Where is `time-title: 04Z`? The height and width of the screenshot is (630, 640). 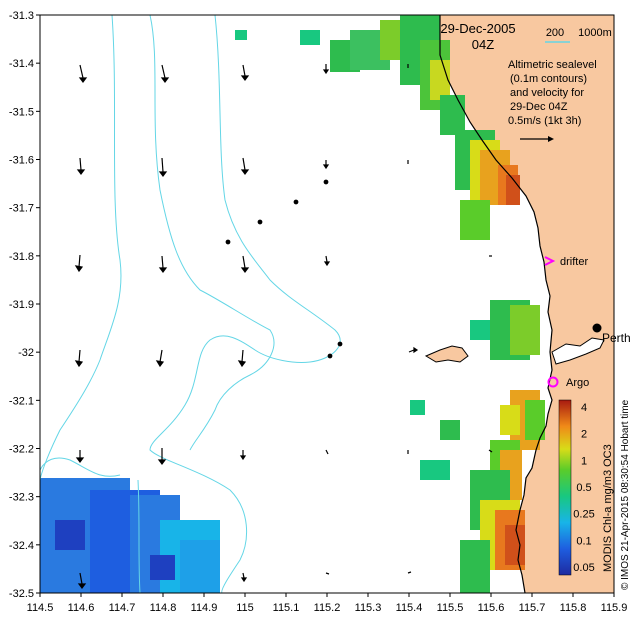 time-title: 04Z is located at coordinates (483, 44).